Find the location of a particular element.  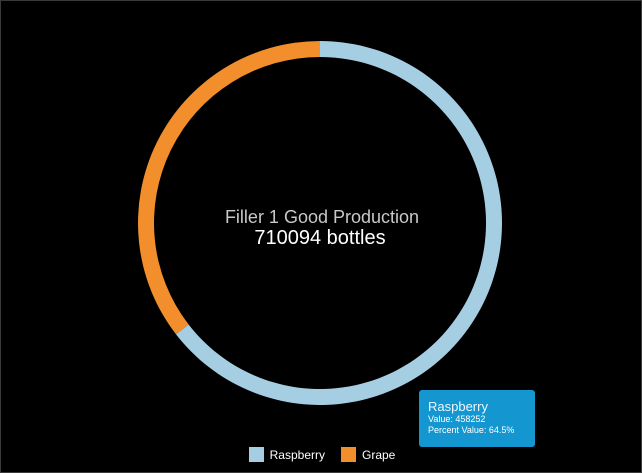

tooltip-value: Value: 458252 is located at coordinates (457, 419).